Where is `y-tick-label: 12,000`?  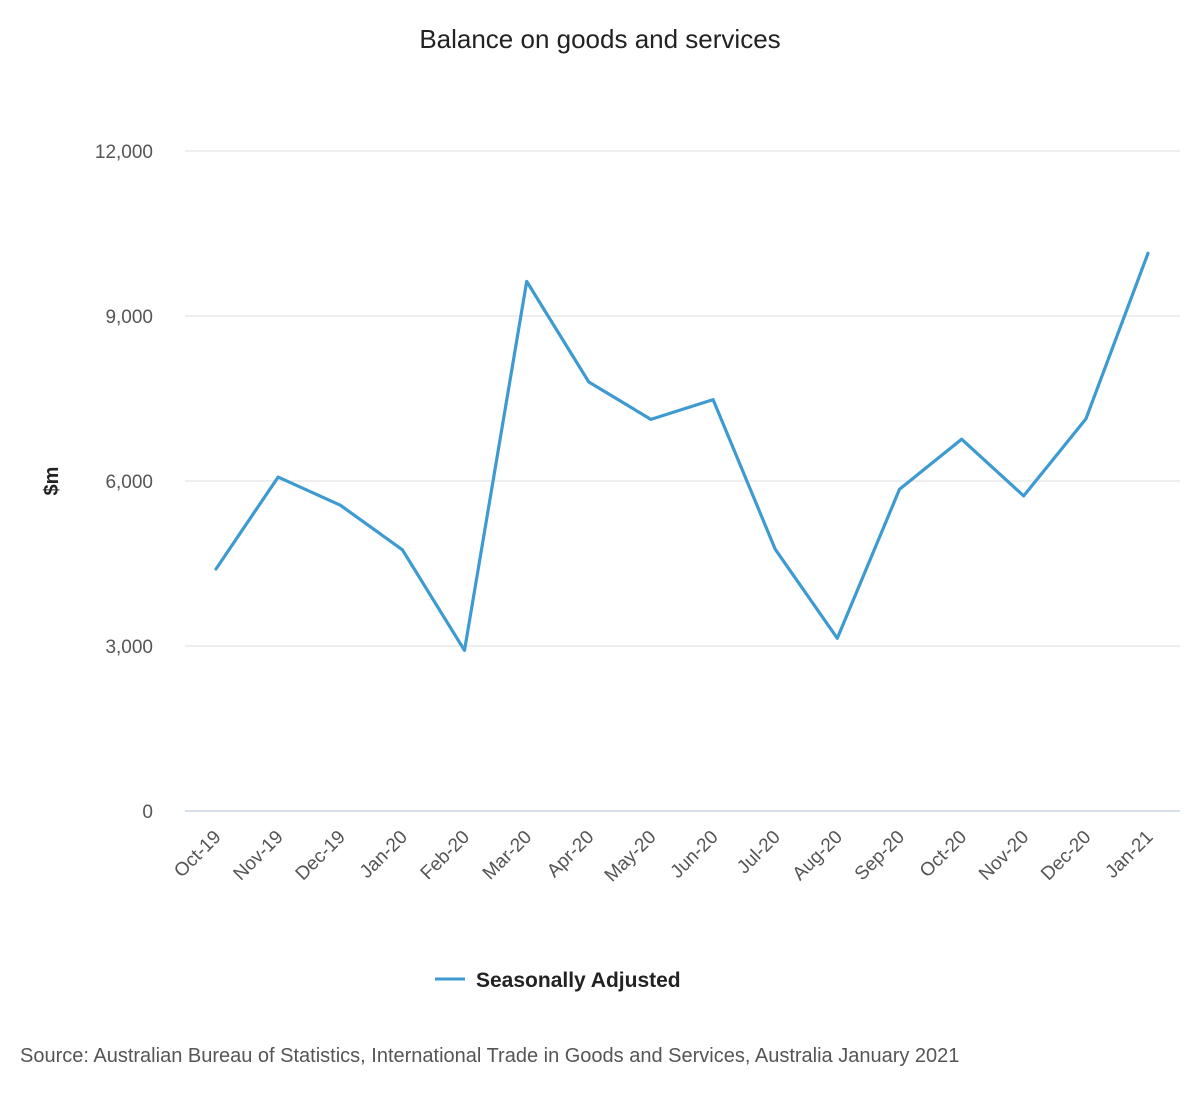
y-tick-label: 12,000 is located at coordinates (124, 152).